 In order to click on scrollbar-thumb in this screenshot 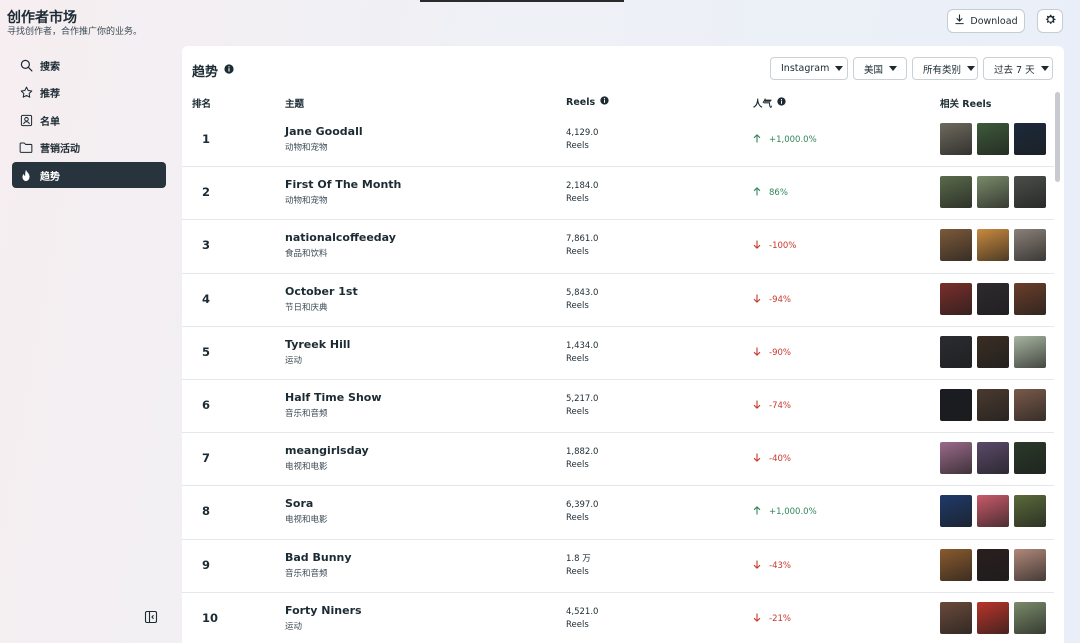, I will do `click(1057, 137)`.